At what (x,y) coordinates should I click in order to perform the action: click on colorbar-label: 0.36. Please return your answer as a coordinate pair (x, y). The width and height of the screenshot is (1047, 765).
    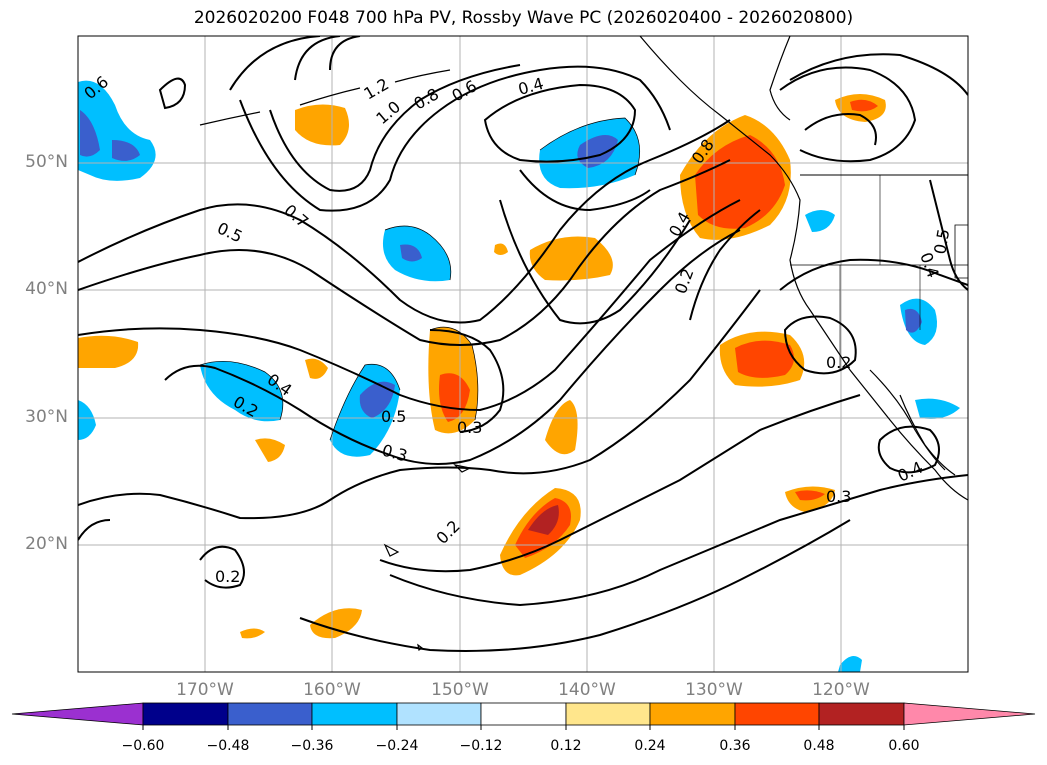
    Looking at the image, I should click on (735, 746).